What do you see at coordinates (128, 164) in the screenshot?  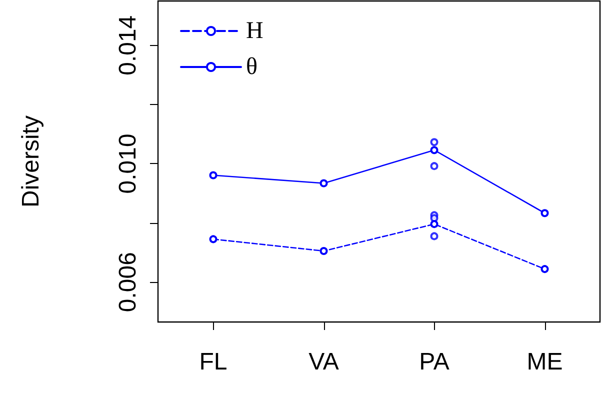 I see `y-tick-label: 0.010` at bounding box center [128, 164].